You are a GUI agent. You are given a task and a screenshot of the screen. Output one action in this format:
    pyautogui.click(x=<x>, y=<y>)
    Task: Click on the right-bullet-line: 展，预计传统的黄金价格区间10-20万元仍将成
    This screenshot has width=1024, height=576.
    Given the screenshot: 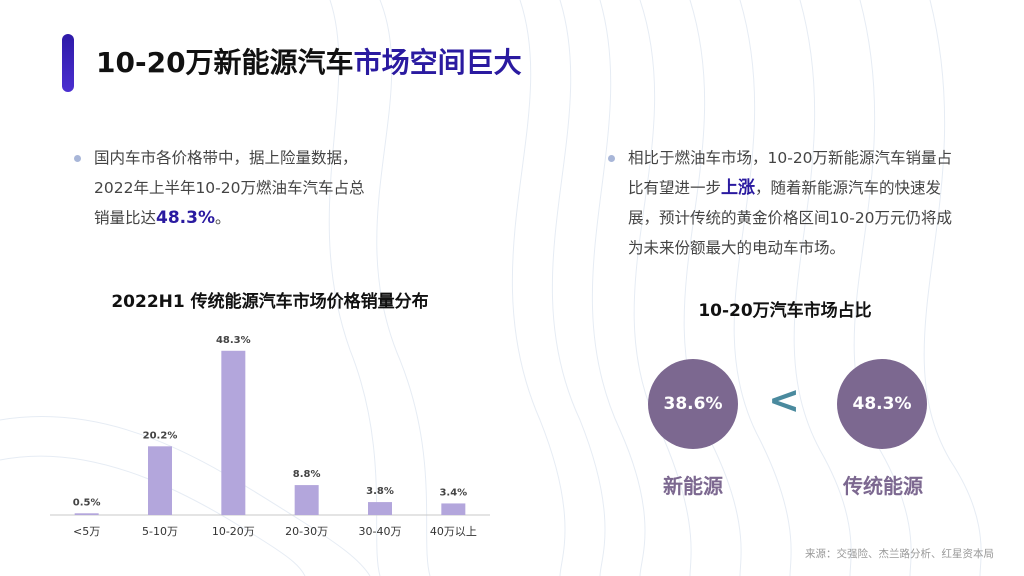 What is the action you would take?
    pyautogui.click(x=790, y=218)
    